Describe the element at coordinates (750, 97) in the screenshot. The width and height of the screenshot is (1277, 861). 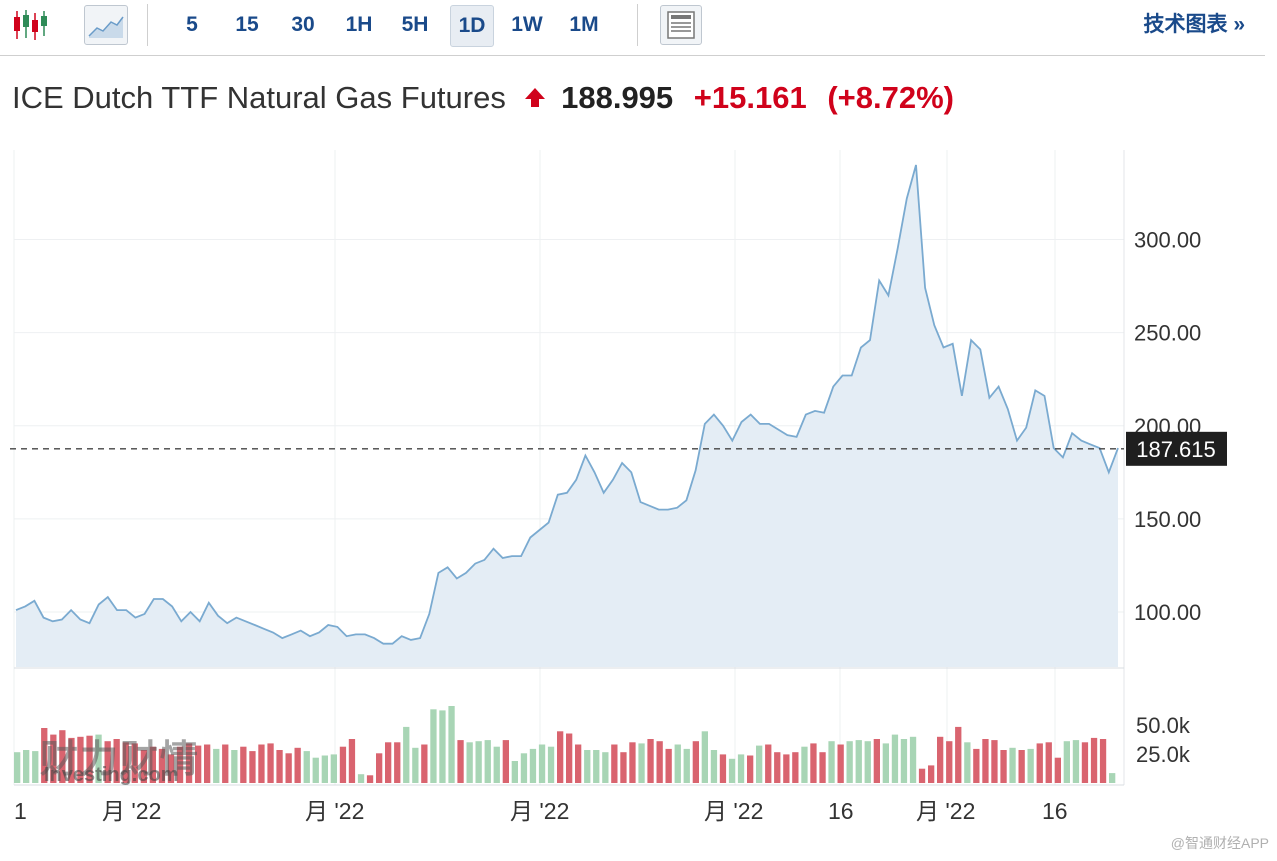
I see `price-change: +15.161` at that location.